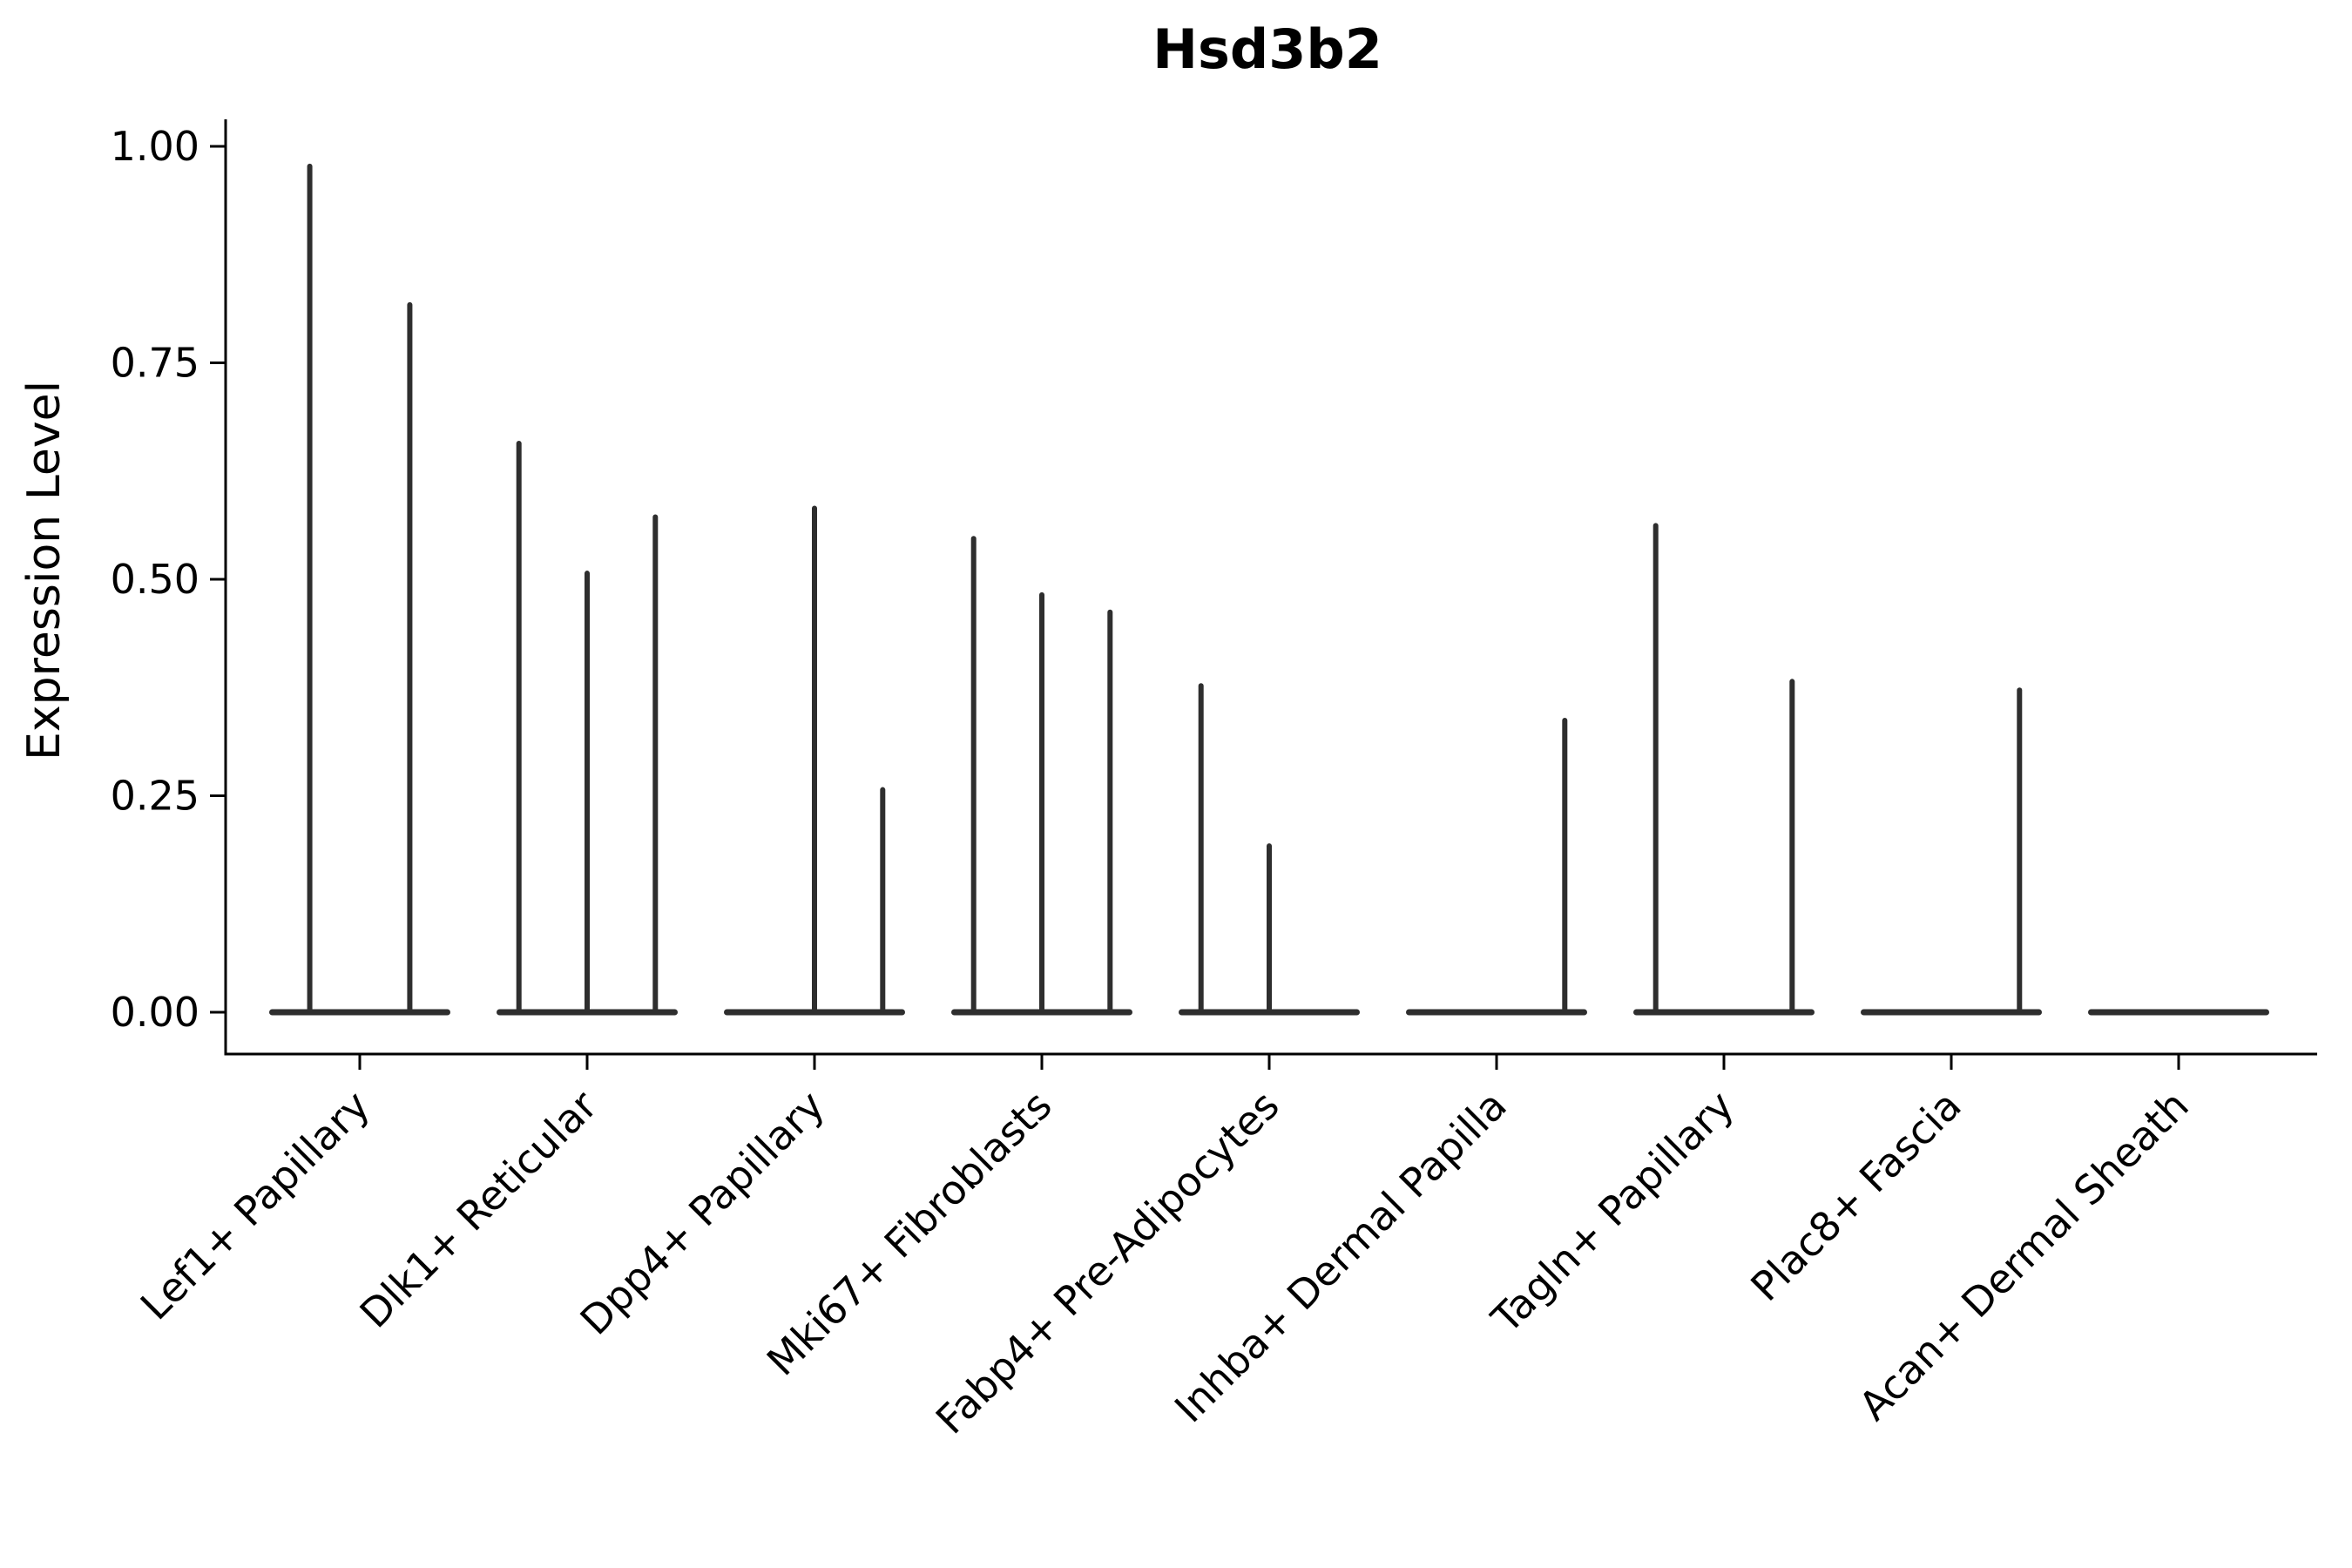  I want to click on x-tick-label: Lef1+ Papillary, so click(255, 1205).